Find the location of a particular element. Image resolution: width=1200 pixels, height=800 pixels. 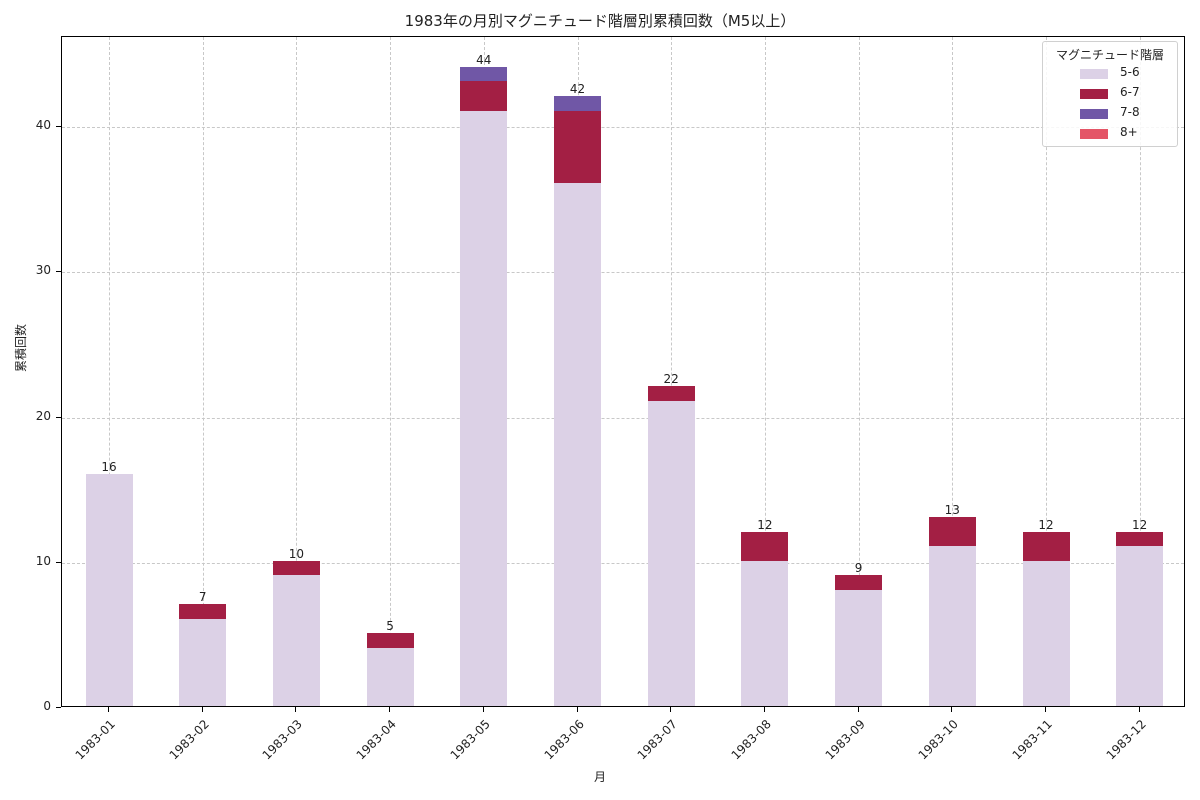

bar-total-label: 16 is located at coordinates (109, 466).